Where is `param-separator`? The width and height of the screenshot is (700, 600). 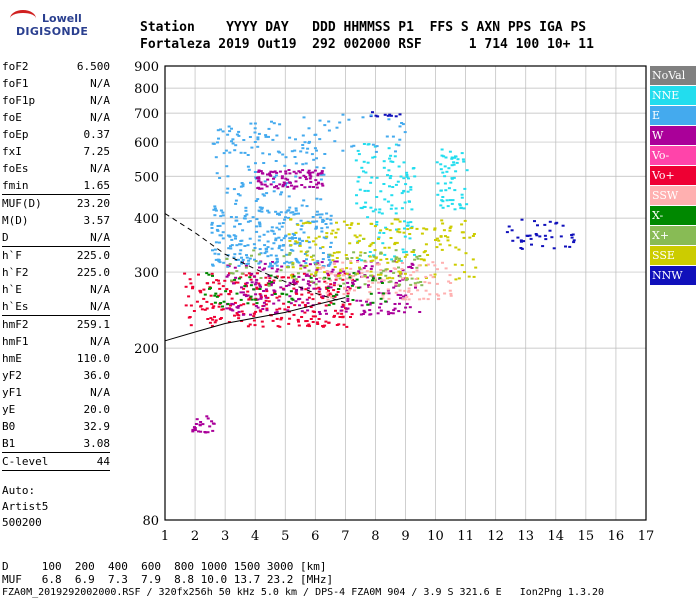
param-separator is located at coordinates (56, 194).